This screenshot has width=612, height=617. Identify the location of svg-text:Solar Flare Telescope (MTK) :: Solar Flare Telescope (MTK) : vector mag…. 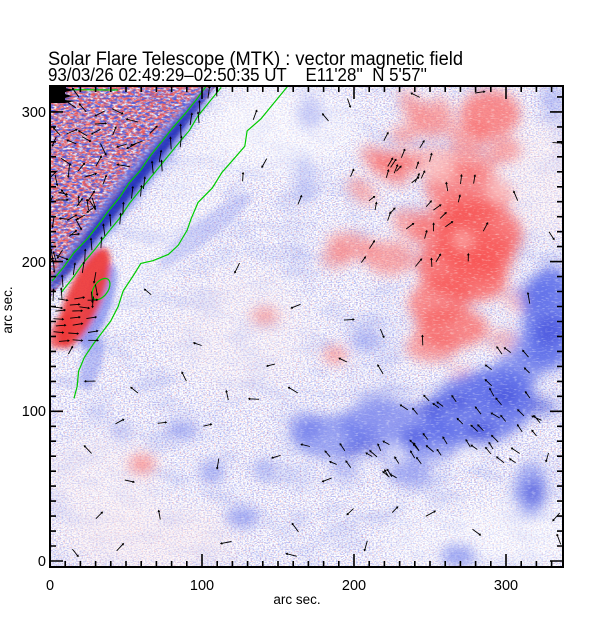
(255, 59).